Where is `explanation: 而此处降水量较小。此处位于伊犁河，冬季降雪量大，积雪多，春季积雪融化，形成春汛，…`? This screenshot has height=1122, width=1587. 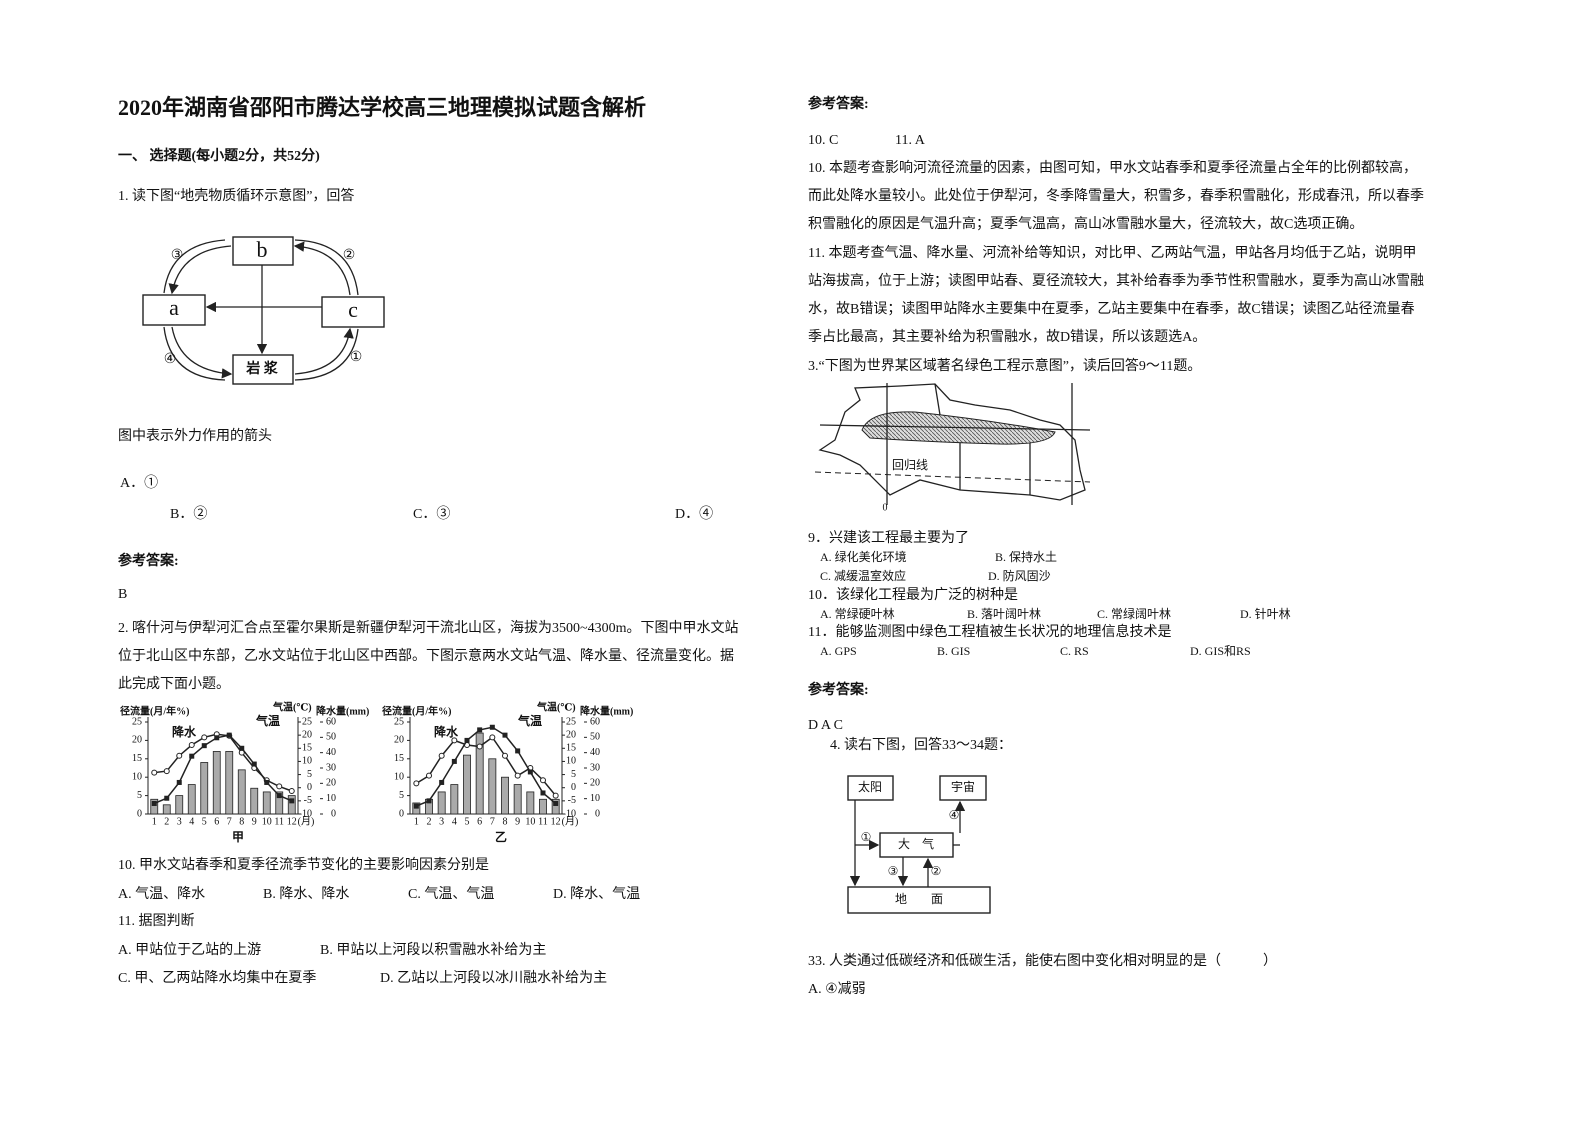
explanation: 而此处降水量较小。此处位于伊犁河，冬季降雪量大，积雪多，春季积雪融化，形成春汛，… is located at coordinates (1116, 195).